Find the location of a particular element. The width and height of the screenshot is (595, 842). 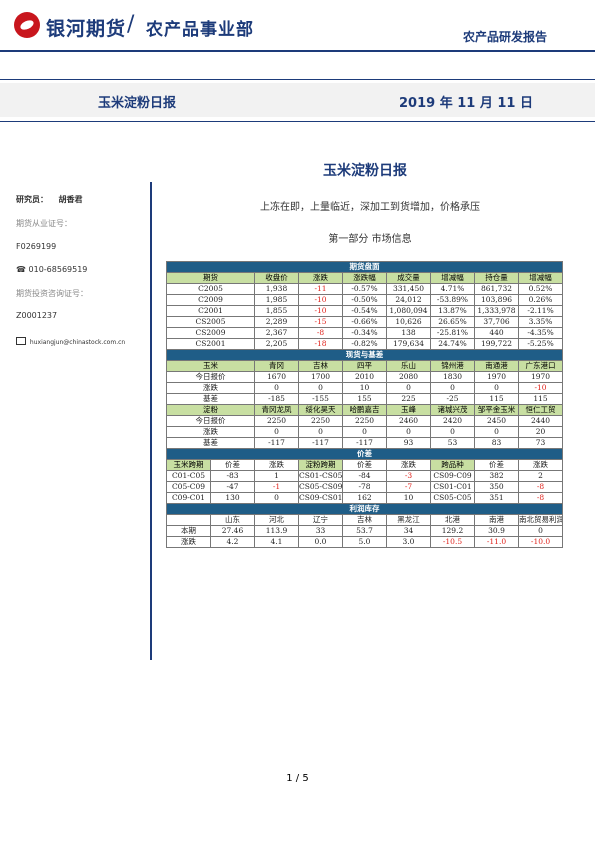

table-cell: 20 is located at coordinates (540, 432).